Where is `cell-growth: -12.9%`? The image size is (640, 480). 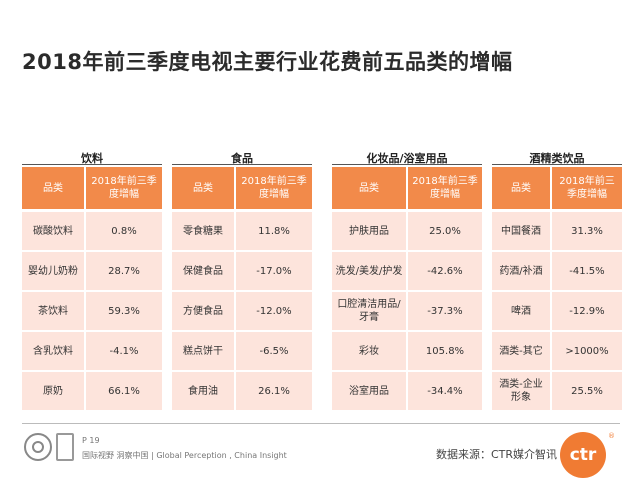 cell-growth: -12.9% is located at coordinates (587, 311).